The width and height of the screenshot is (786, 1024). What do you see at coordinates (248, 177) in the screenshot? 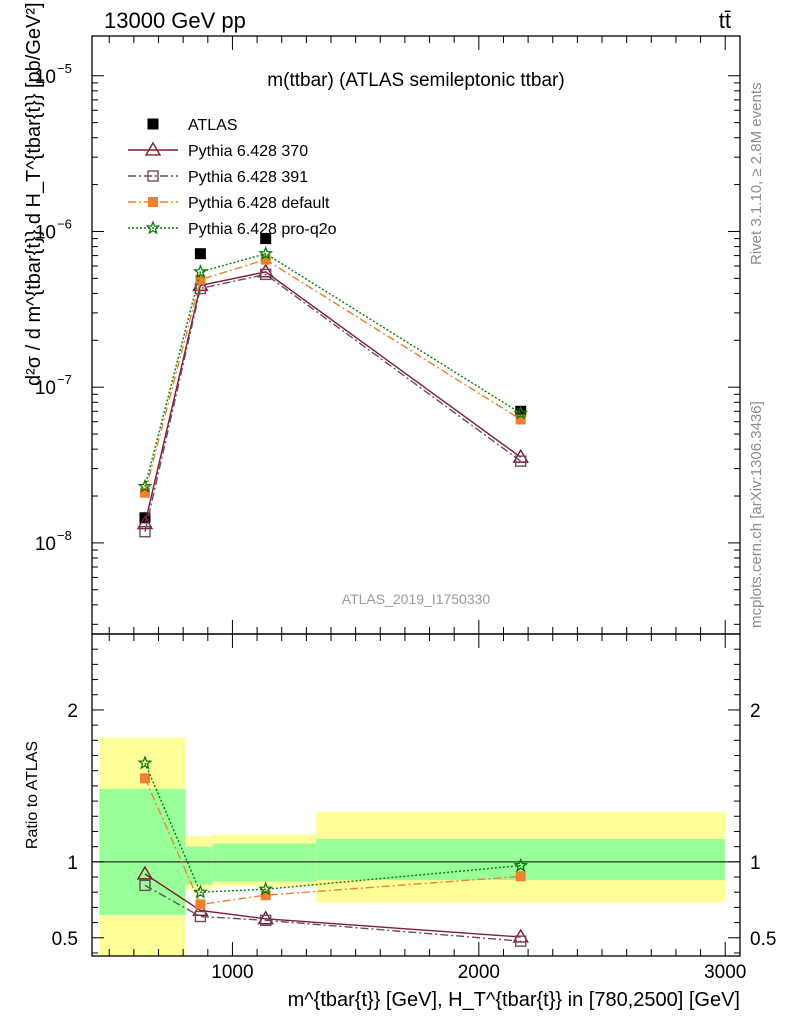
I see `legend-label: Pythia 6.428 391` at bounding box center [248, 177].